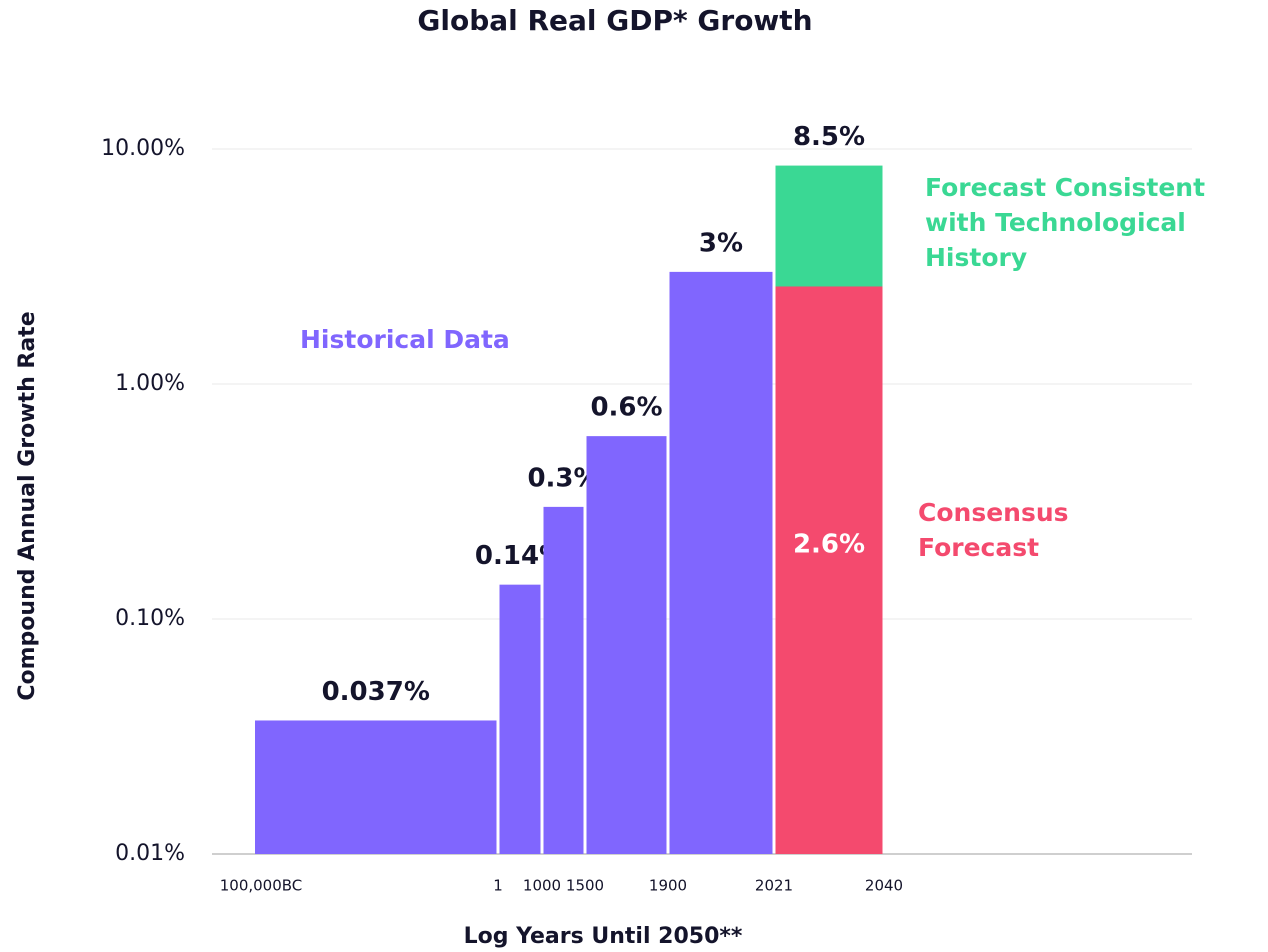 This screenshot has width=1268, height=952. What do you see at coordinates (143, 148) in the screenshot?
I see `y-tick-label: 10.00%` at bounding box center [143, 148].